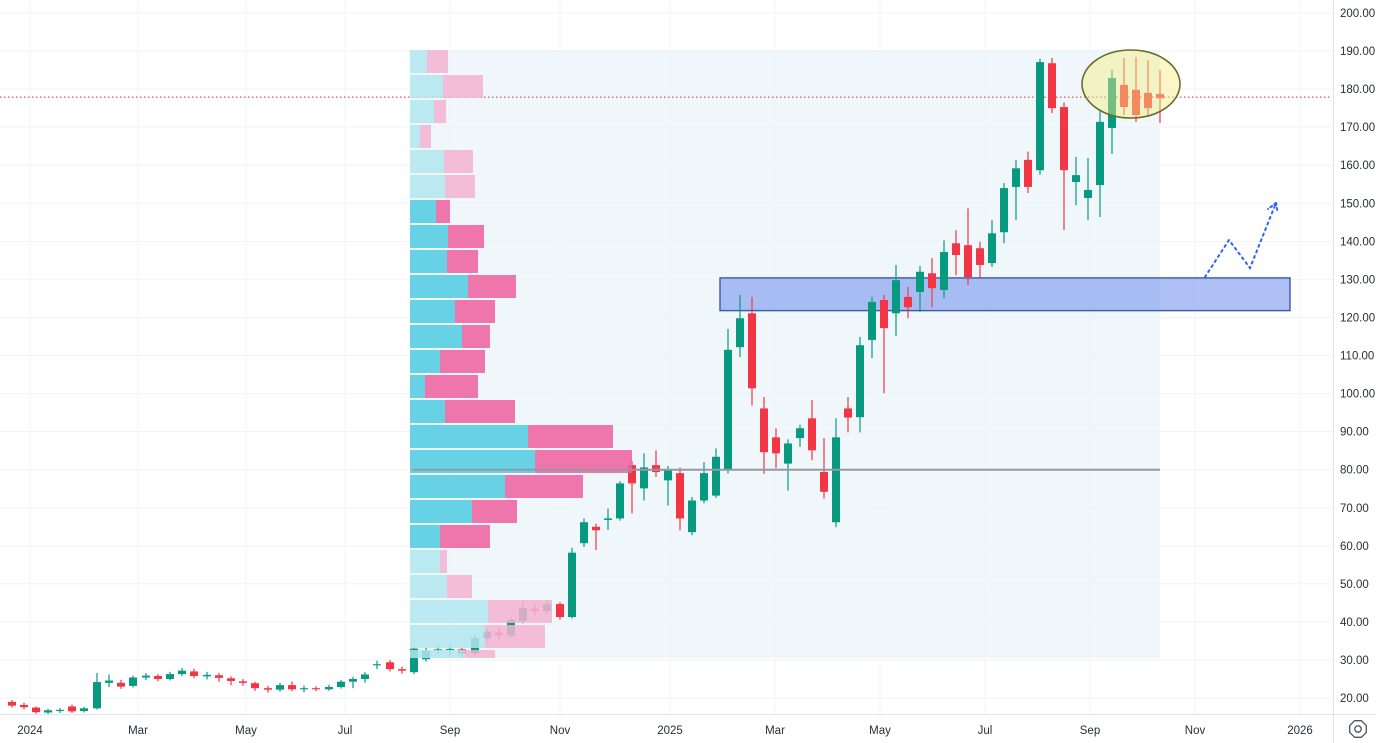  What do you see at coordinates (1354, 509) in the screenshot?
I see `price-axis-label: 70.00` at bounding box center [1354, 509].